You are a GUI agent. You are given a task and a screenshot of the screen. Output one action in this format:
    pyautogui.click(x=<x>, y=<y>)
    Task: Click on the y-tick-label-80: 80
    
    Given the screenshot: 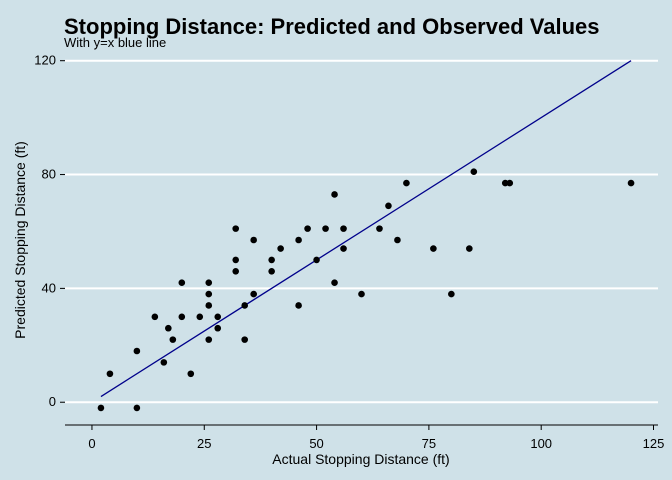 What is the action you would take?
    pyautogui.click(x=49, y=174)
    